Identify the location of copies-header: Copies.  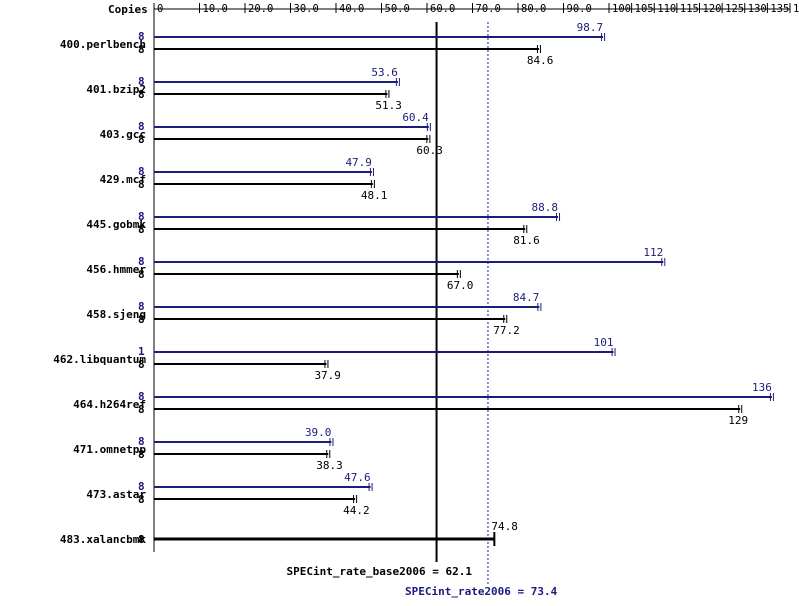
(128, 9).